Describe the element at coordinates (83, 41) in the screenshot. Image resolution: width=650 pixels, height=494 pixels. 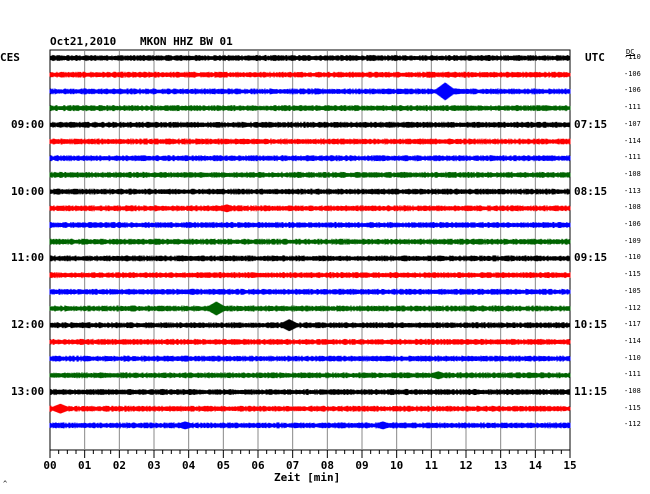
I see `header-date: Oct21,2010` at that location.